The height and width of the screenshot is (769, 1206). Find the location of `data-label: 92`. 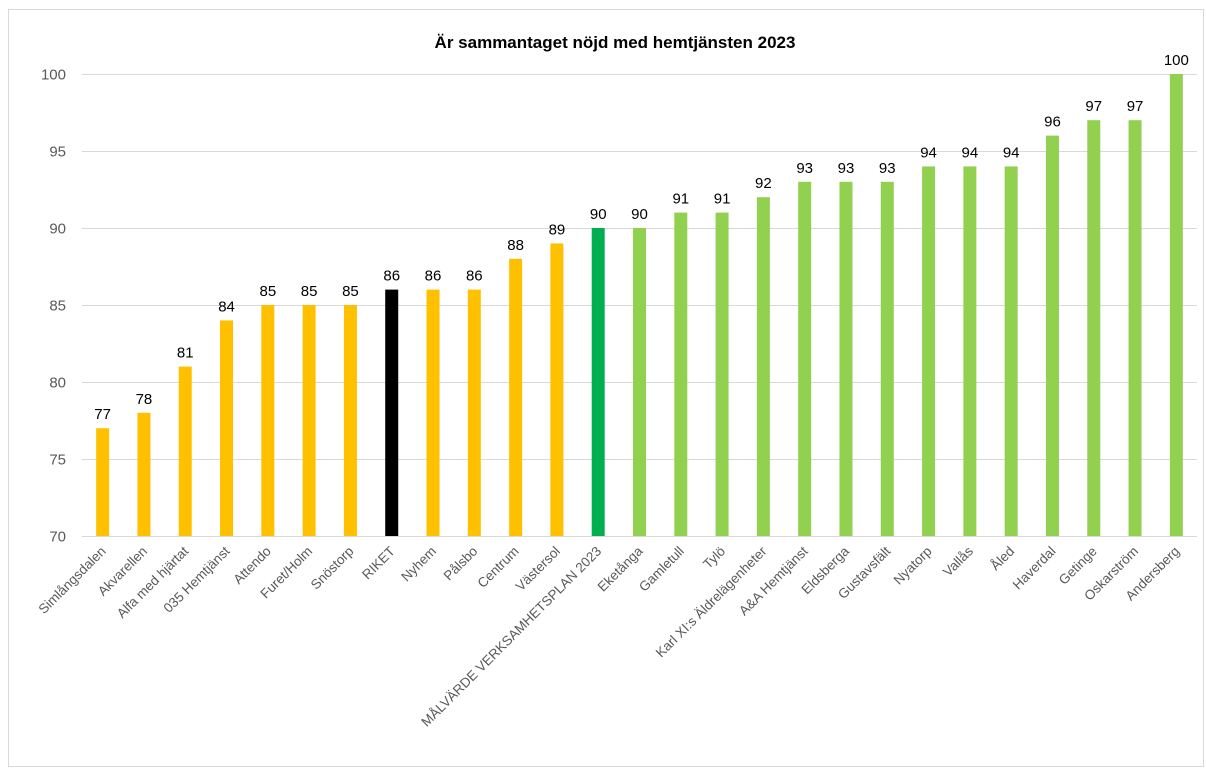

data-label: 92 is located at coordinates (763, 183).